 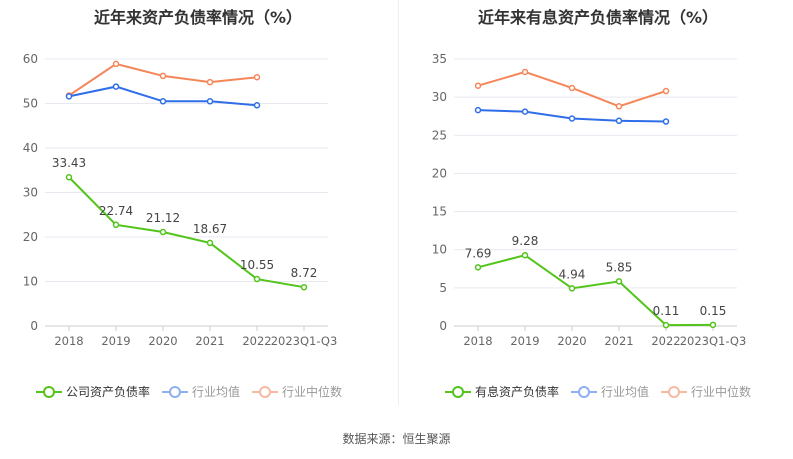 What do you see at coordinates (304, 273) in the screenshot?
I see `data-label: 8.72` at bounding box center [304, 273].